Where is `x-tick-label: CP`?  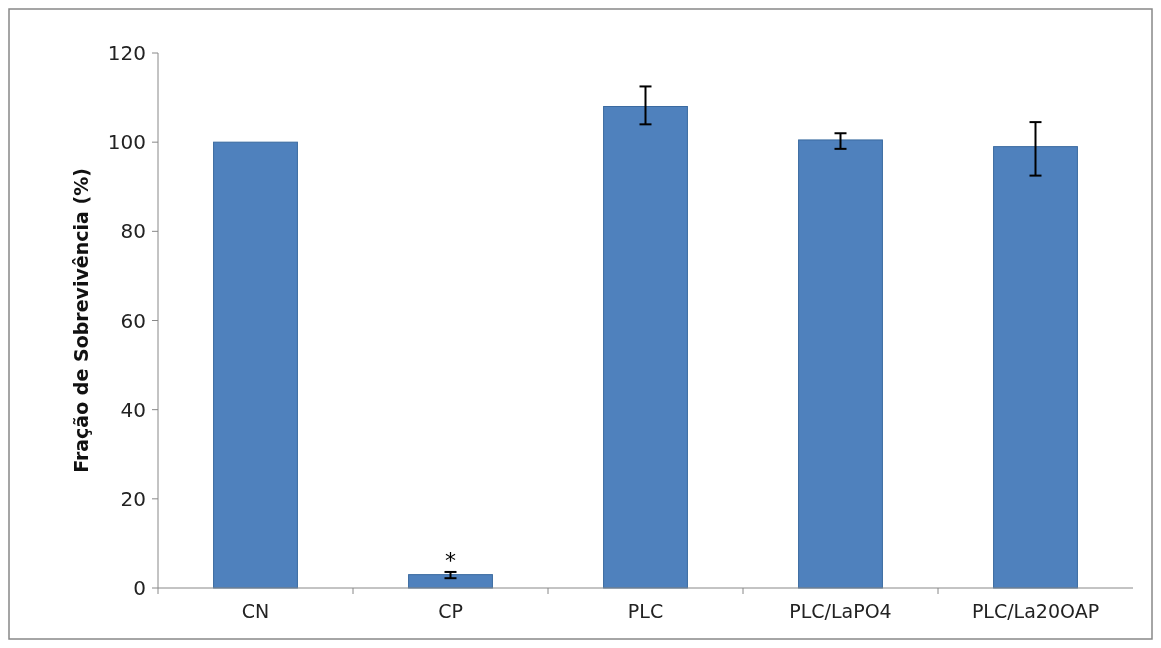
x-tick-label: CP is located at coordinates (450, 611).